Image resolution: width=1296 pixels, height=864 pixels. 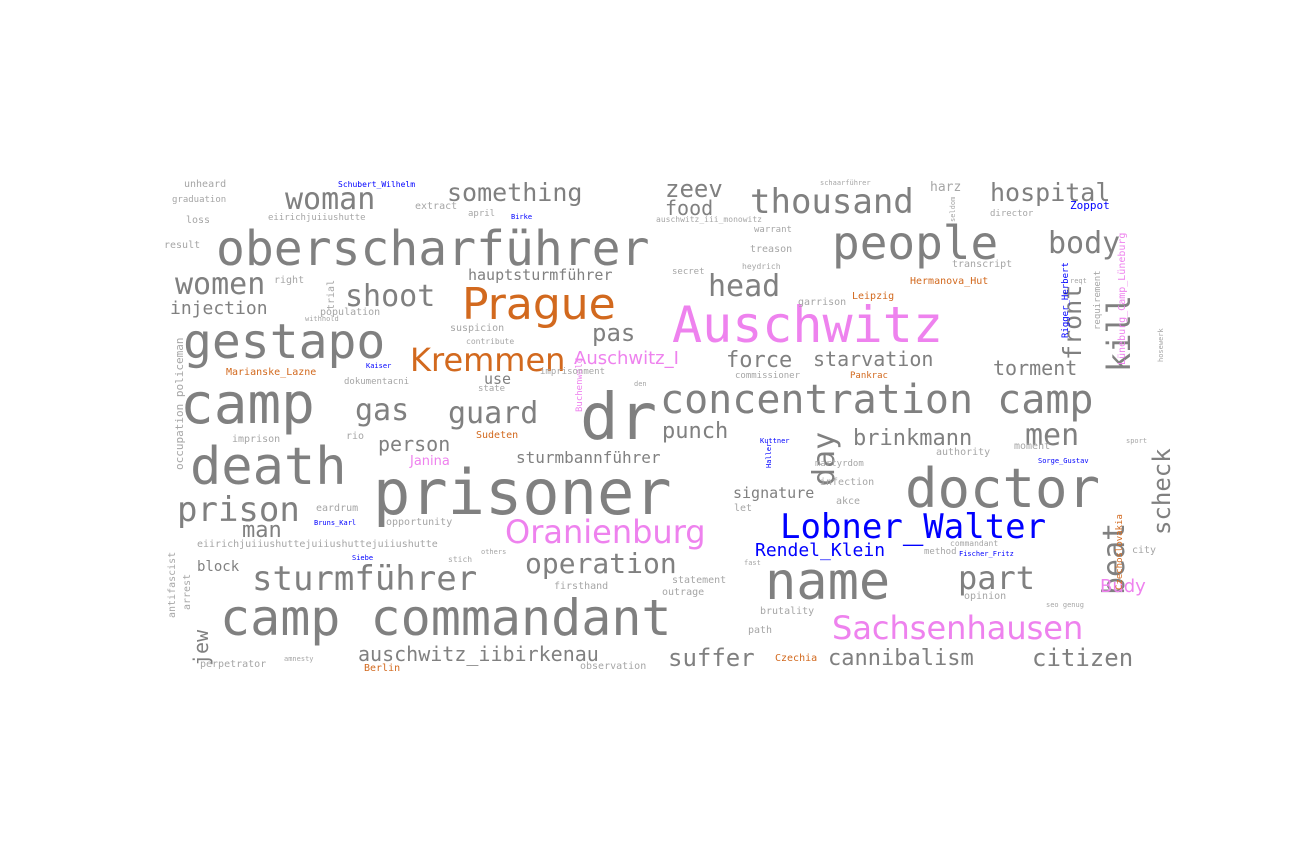 I want to click on word: treason, so click(x=771, y=249).